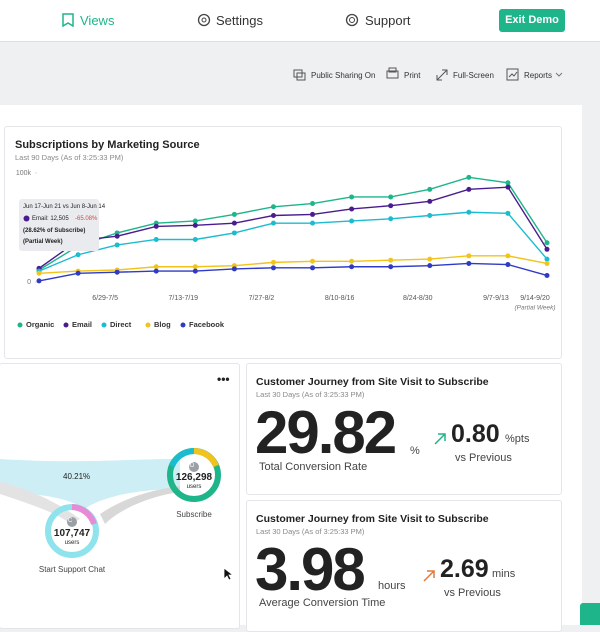 Image resolution: width=600 pixels, height=632 pixels. I want to click on toolbar-item: Public Sharing On, so click(343, 75).